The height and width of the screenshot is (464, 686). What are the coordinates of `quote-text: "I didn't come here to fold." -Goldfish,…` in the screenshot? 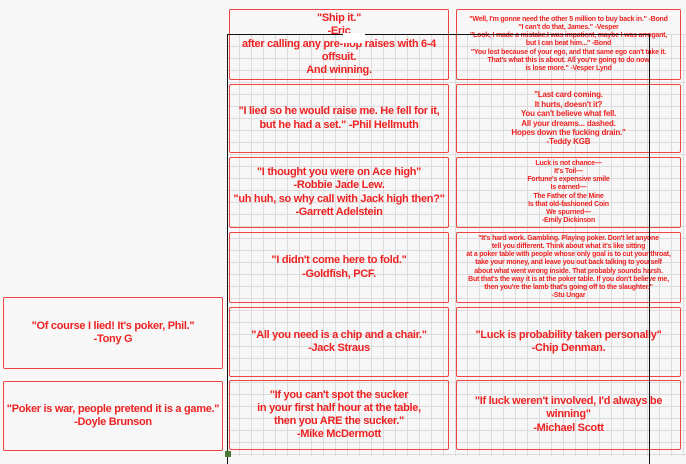 It's located at (339, 267).